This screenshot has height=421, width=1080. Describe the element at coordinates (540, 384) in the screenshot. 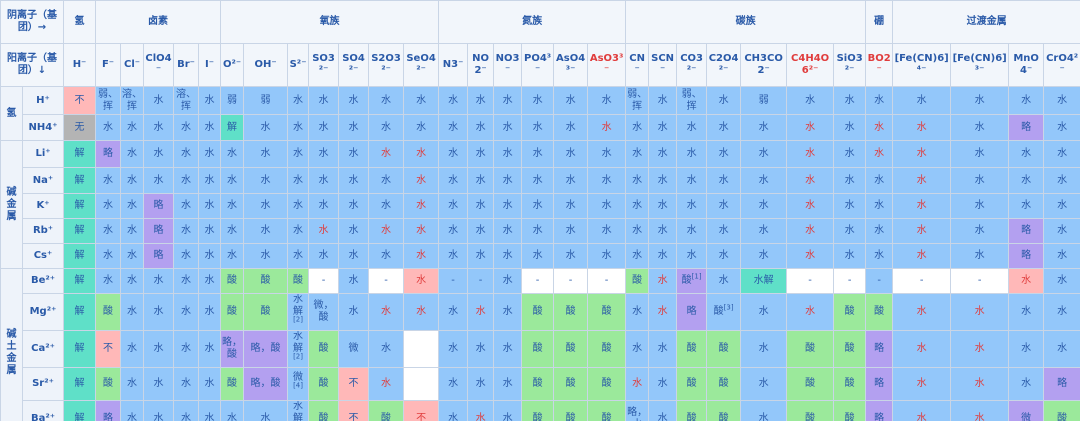

I see `cation-row: Sr²⁺ 解酸水水水水酸略，酸 微[4] 酸不水水水水酸酸酸水水酸酸水酸酸略水水水略` at that location.